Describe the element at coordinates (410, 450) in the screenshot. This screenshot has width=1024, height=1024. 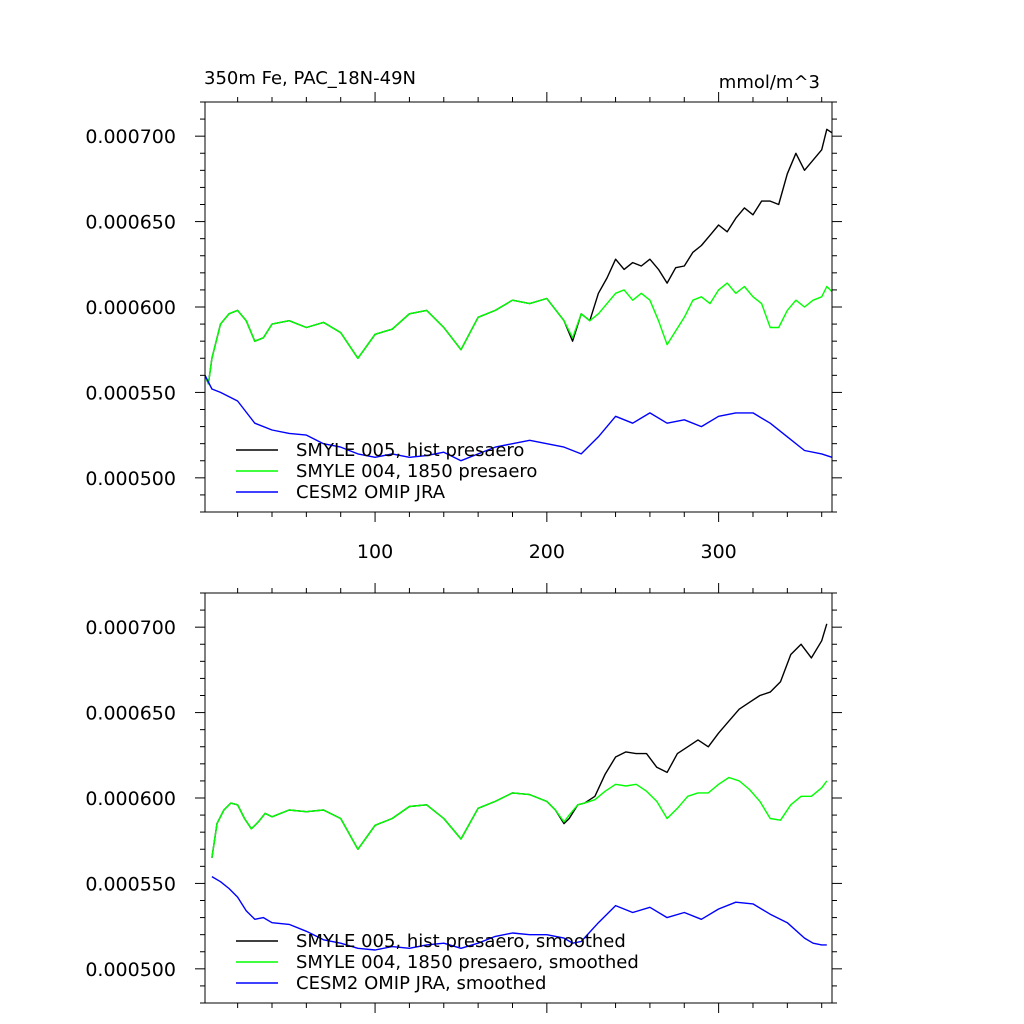
I see `legend-label-0: SMYLE 005, hist presaero` at that location.